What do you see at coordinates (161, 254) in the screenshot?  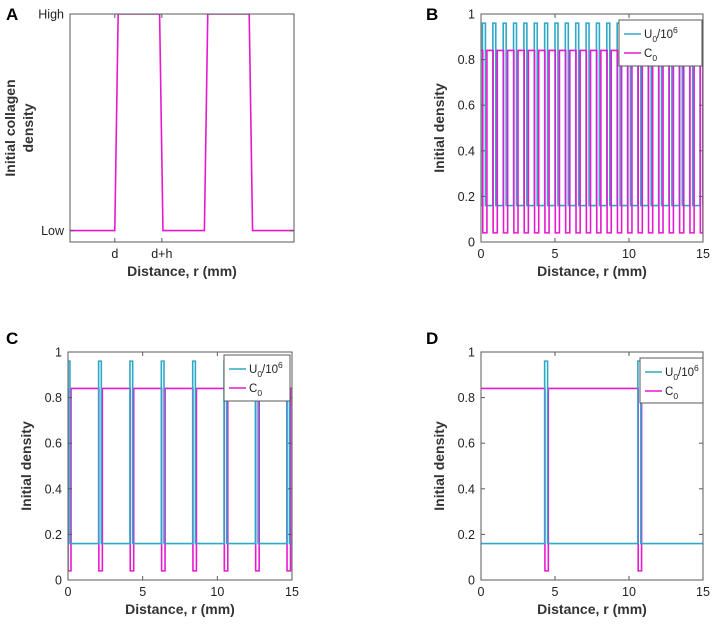 I see `x-tick-label: d+h` at bounding box center [161, 254].